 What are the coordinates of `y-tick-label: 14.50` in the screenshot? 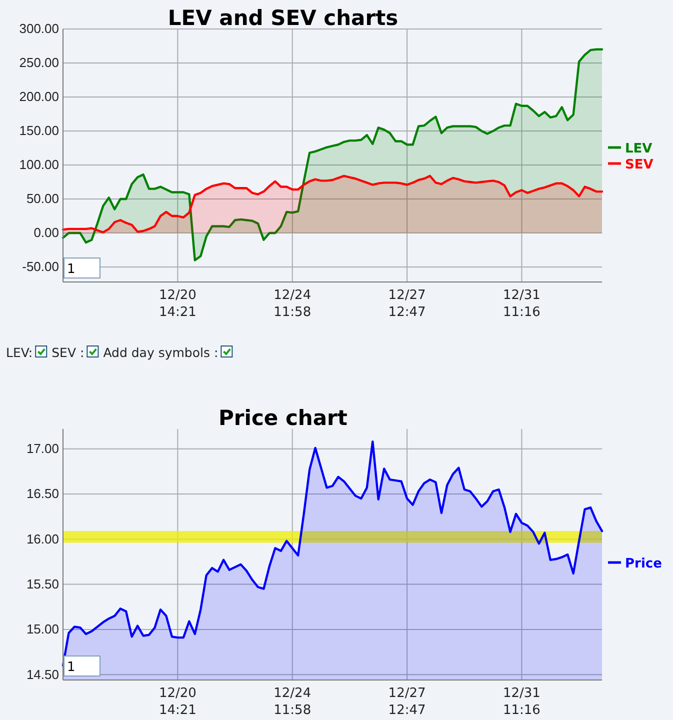 It's located at (42, 674).